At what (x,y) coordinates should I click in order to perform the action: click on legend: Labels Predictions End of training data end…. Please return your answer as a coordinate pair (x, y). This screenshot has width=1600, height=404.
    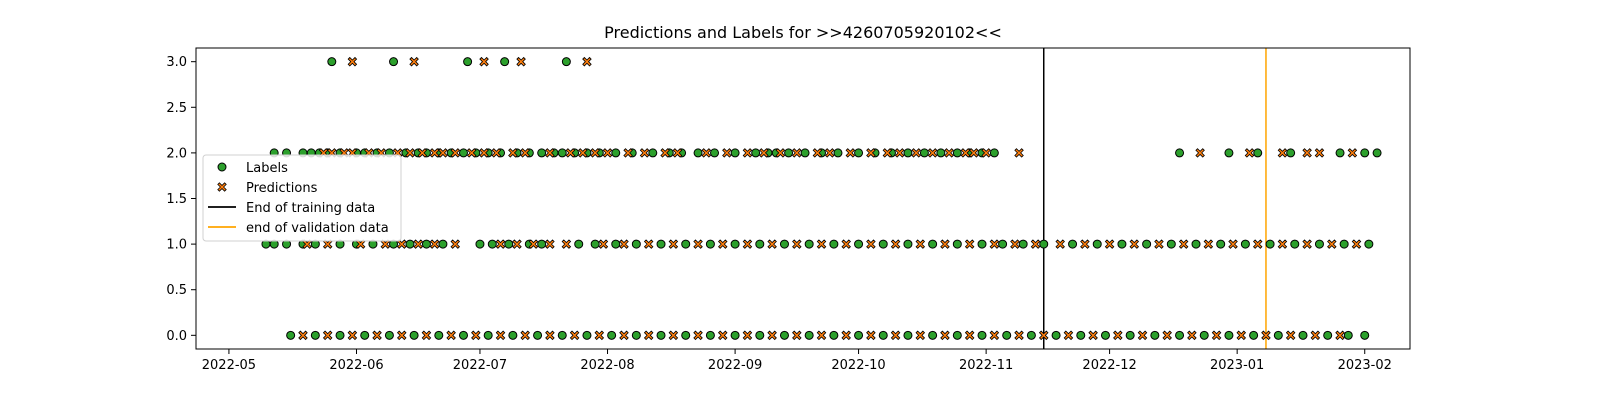
    Looking at the image, I should click on (302, 198).